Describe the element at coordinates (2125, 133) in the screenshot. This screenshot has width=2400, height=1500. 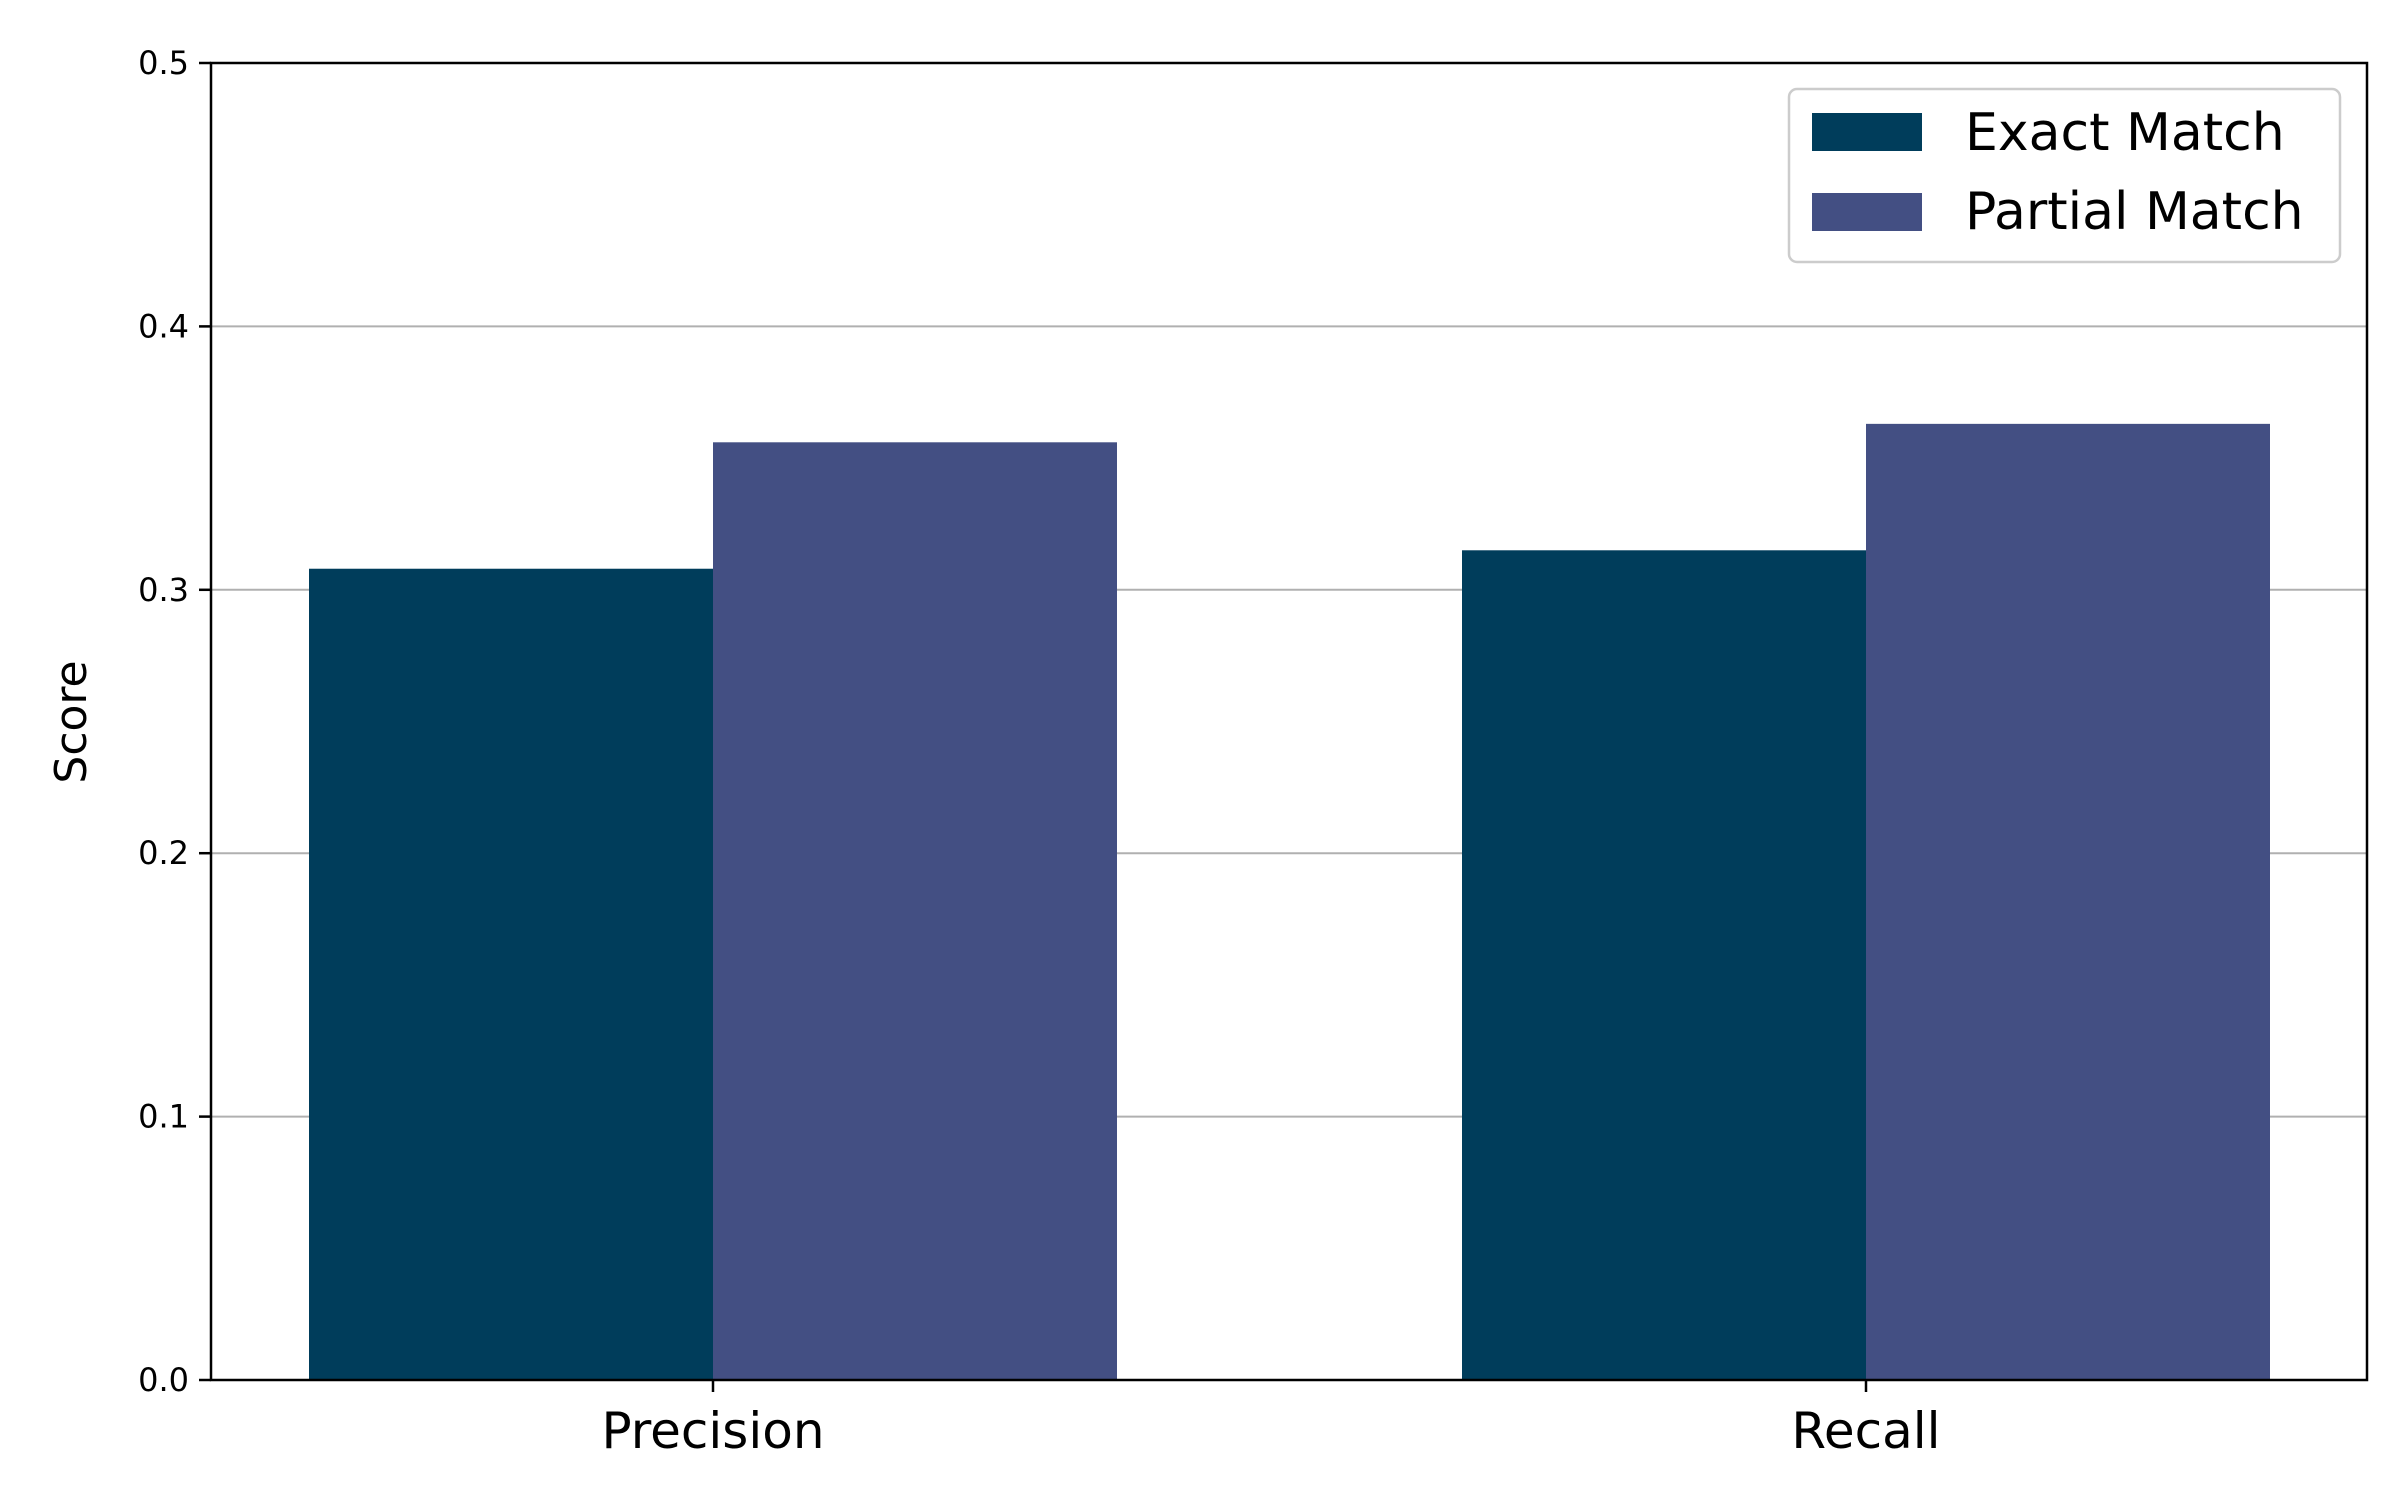
I see `legend-label-exact-match: Exact Match` at that location.